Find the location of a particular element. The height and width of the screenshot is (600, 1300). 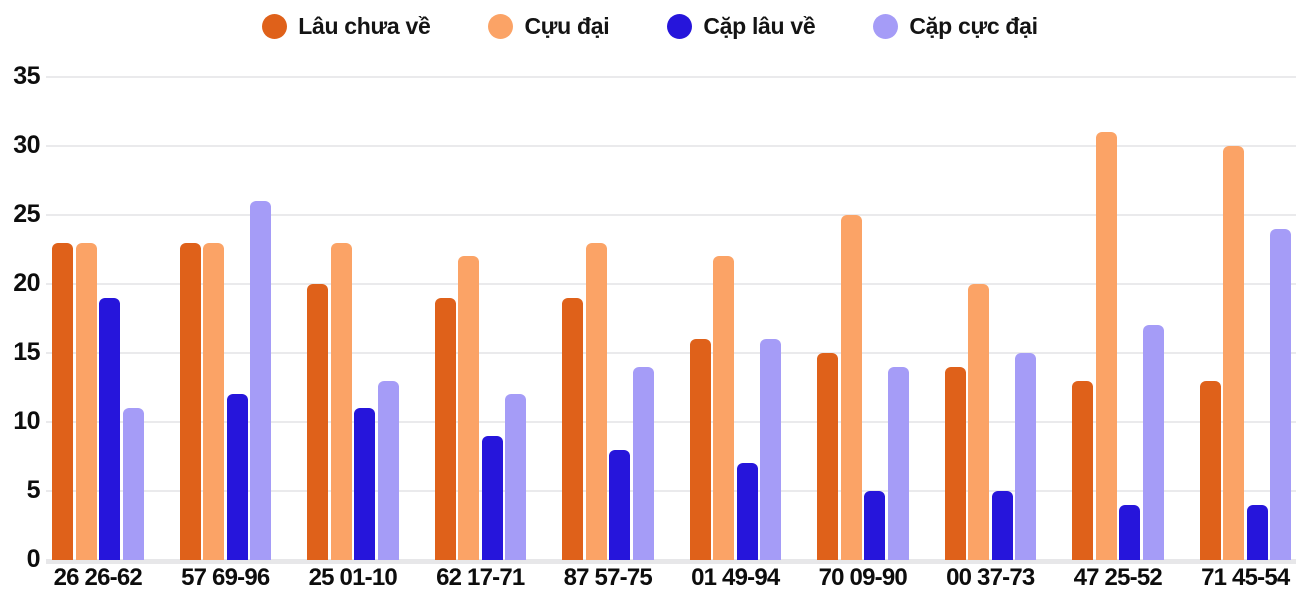

bar-cặp-lâu-về-group-8 is located at coordinates (1129, 532).